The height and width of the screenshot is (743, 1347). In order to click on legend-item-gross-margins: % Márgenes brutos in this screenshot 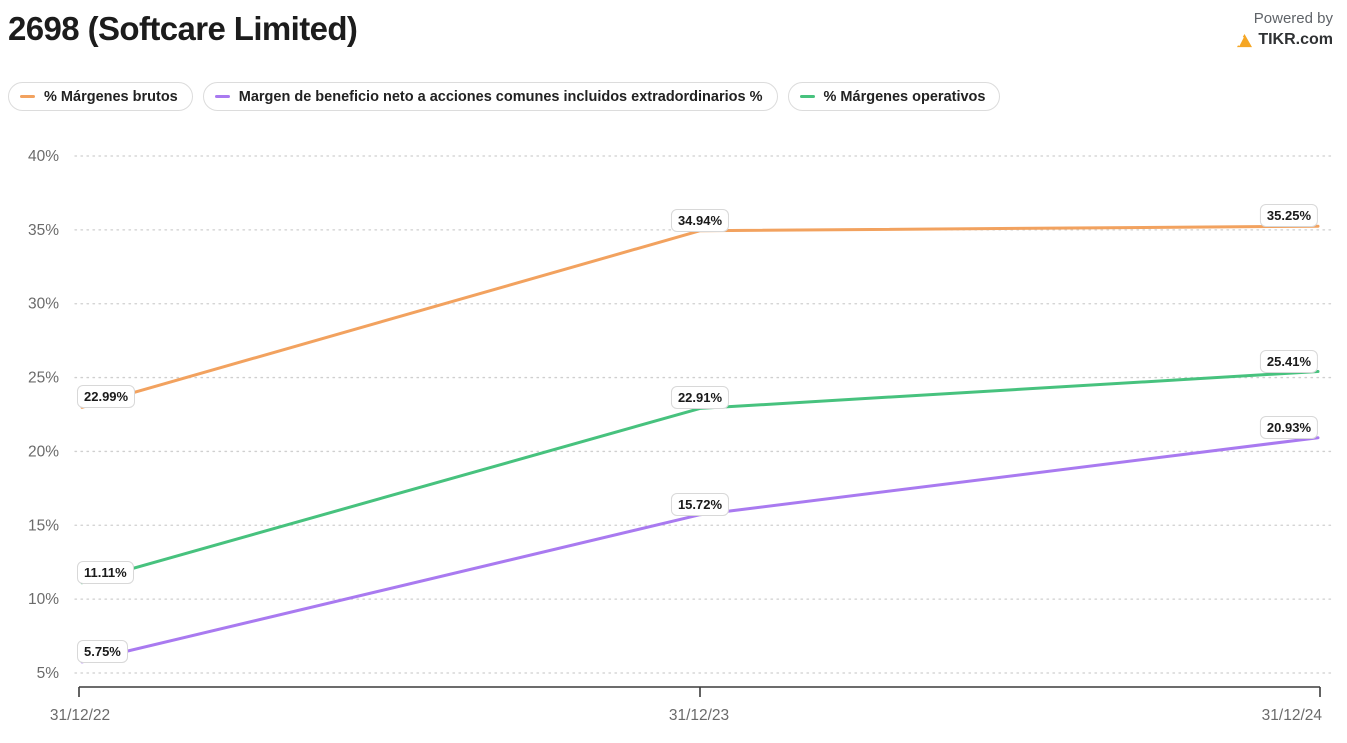, I will do `click(100, 96)`.